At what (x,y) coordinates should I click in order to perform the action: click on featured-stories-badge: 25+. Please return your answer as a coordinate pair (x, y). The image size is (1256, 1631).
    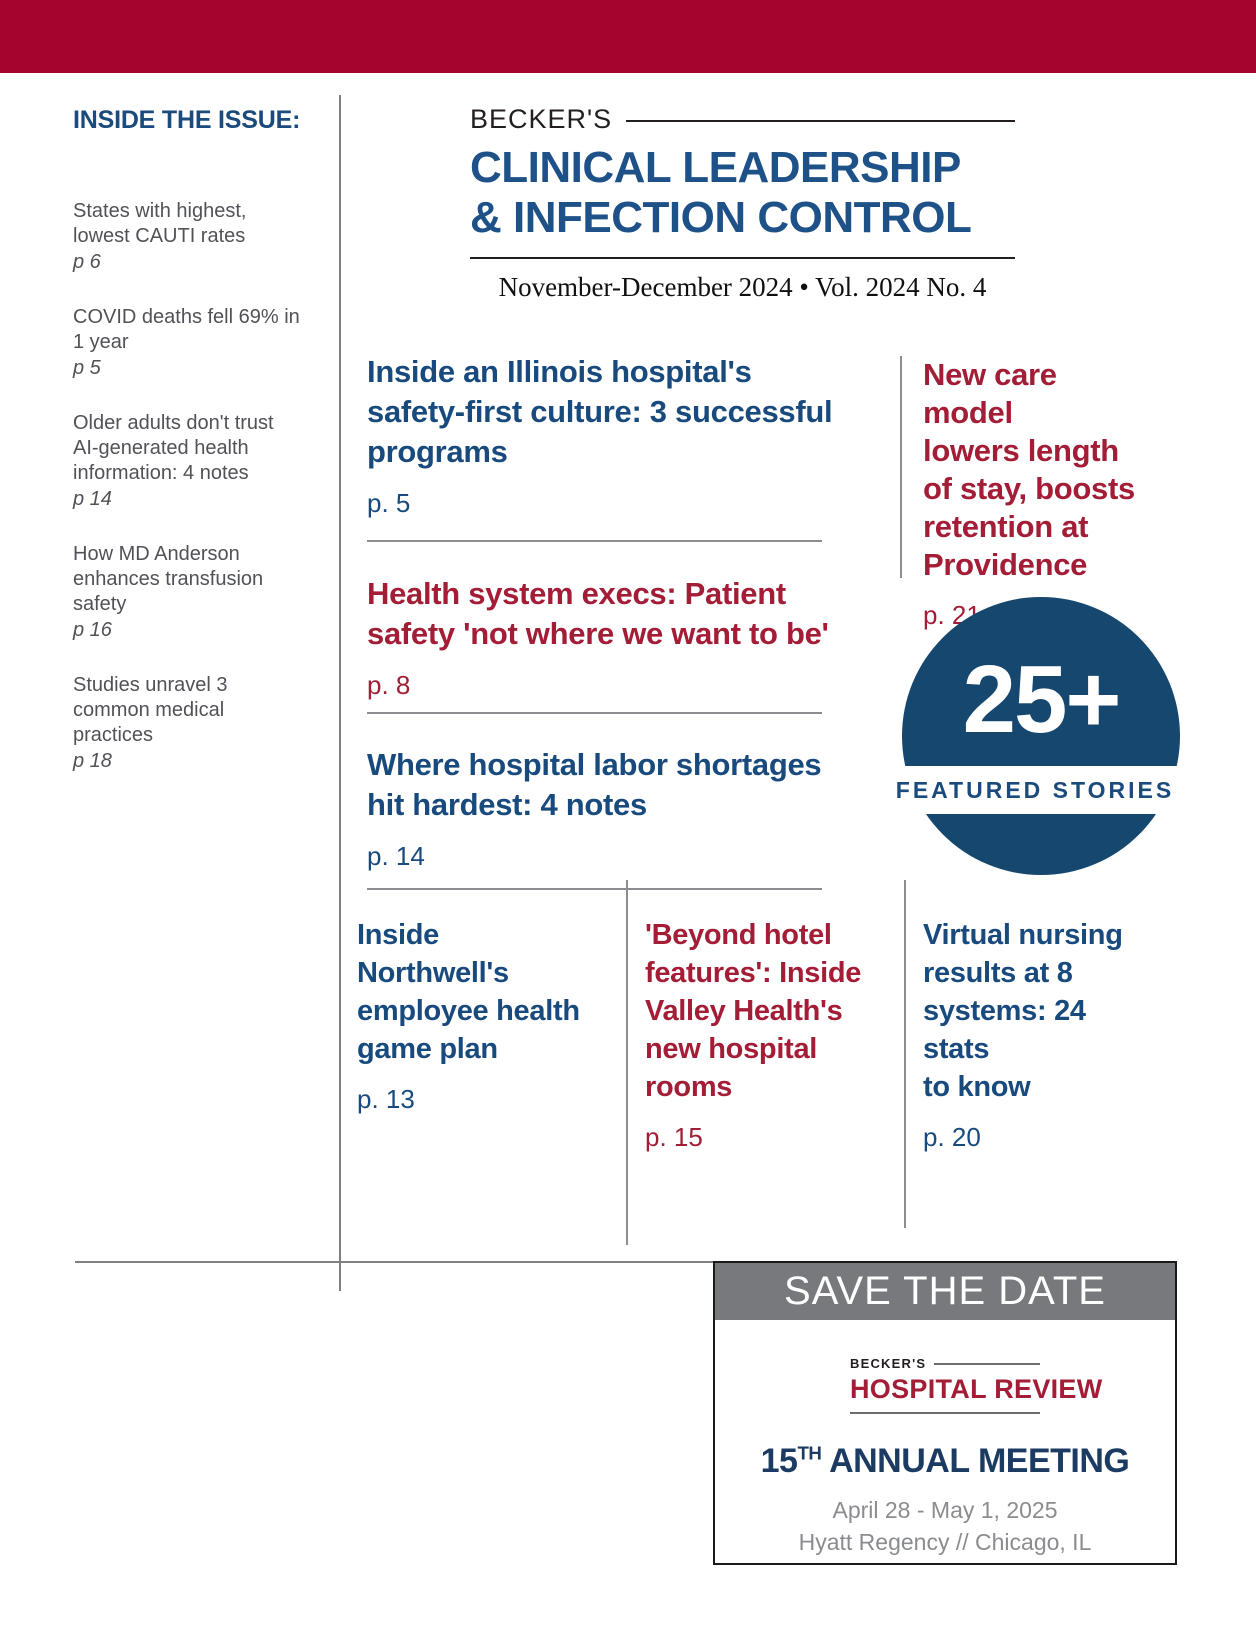
    Looking at the image, I should click on (1041, 736).